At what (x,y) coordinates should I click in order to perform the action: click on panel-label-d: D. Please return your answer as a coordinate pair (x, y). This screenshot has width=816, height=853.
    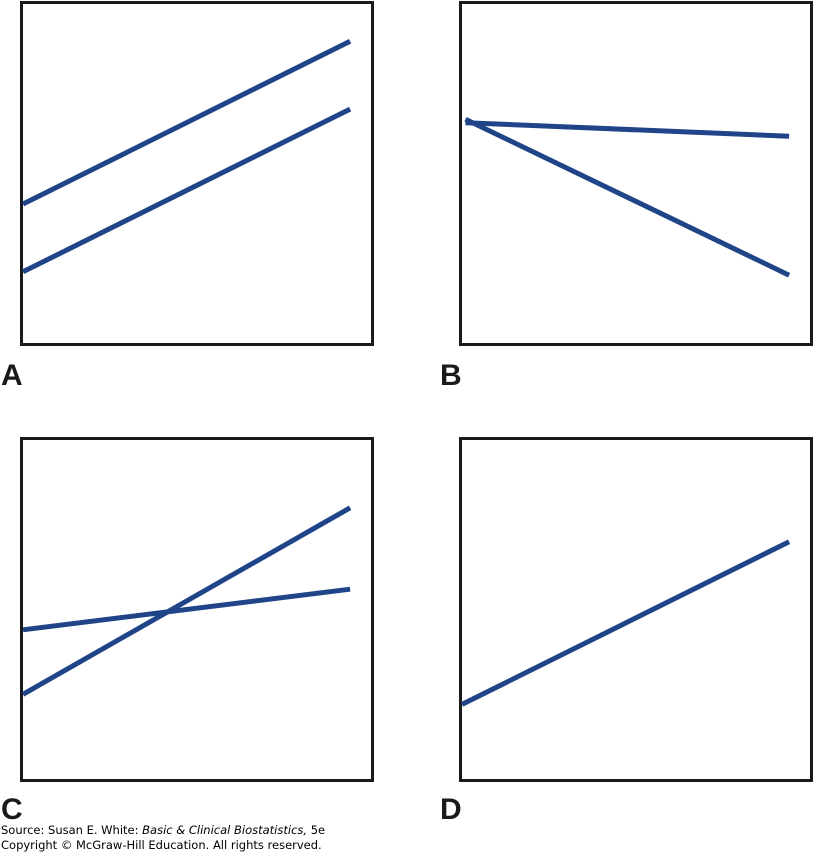
    Looking at the image, I should click on (451, 809).